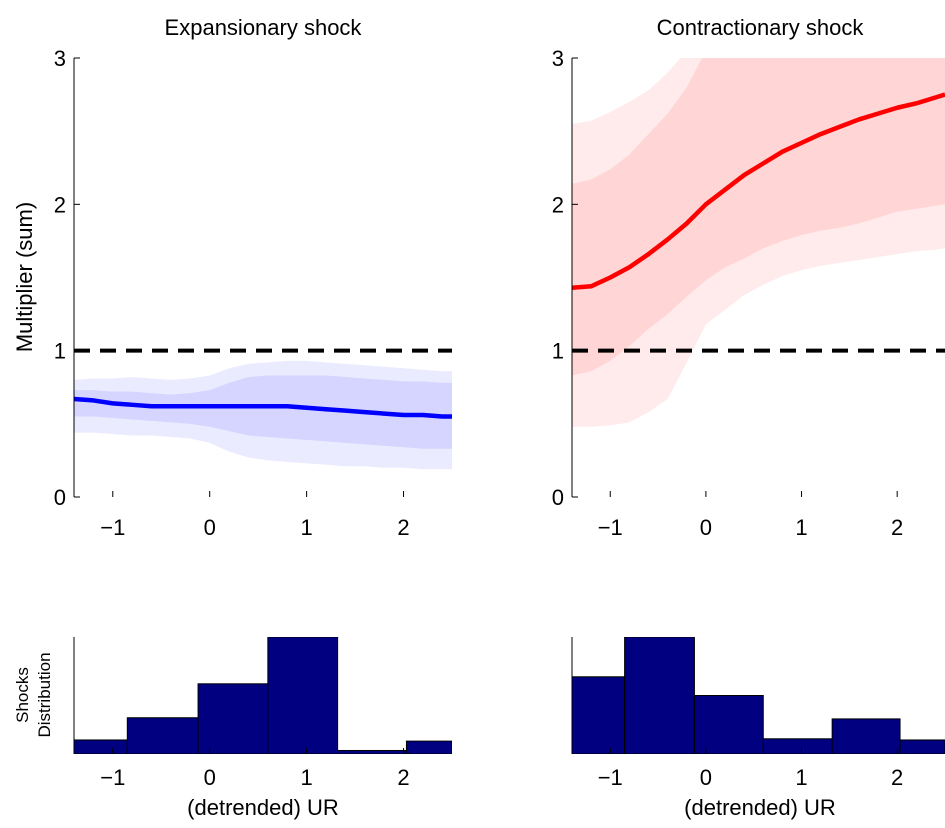 This screenshot has height=828, width=945. I want to click on panel-histogram-expansionary: Shocks Distribution (detrended) UR −1 0 1 2, so click(232, 728).